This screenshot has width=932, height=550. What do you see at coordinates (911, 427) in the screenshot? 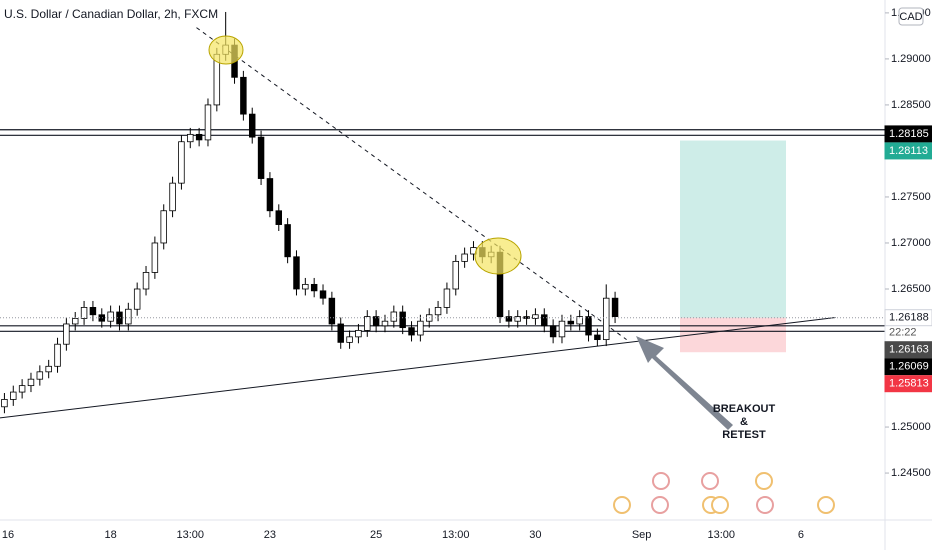
I see `y-tick-label: 1.25000` at bounding box center [911, 427].